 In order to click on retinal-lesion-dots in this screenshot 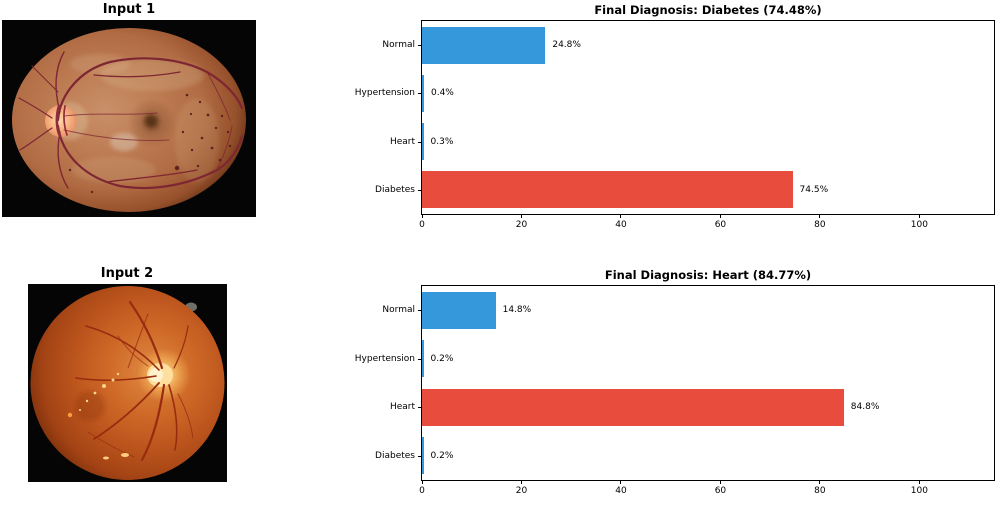, I will do `click(150, 143)`.